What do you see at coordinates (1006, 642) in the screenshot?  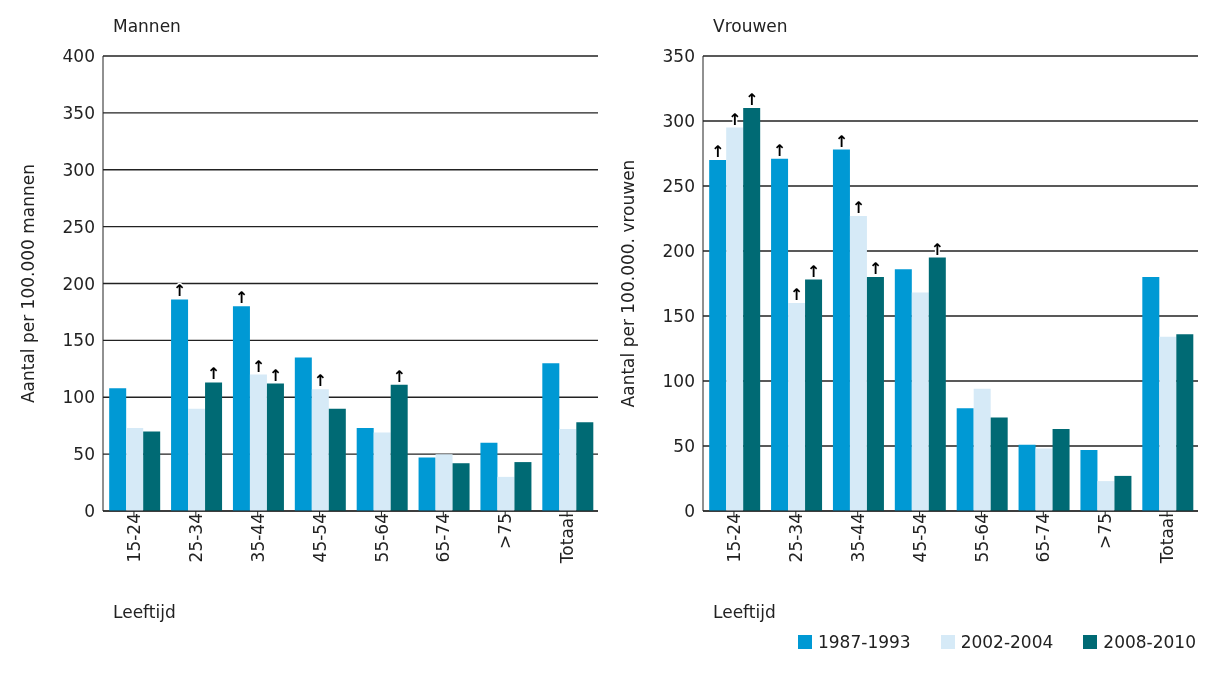 I see `legend-label: 2002-2004` at bounding box center [1006, 642].